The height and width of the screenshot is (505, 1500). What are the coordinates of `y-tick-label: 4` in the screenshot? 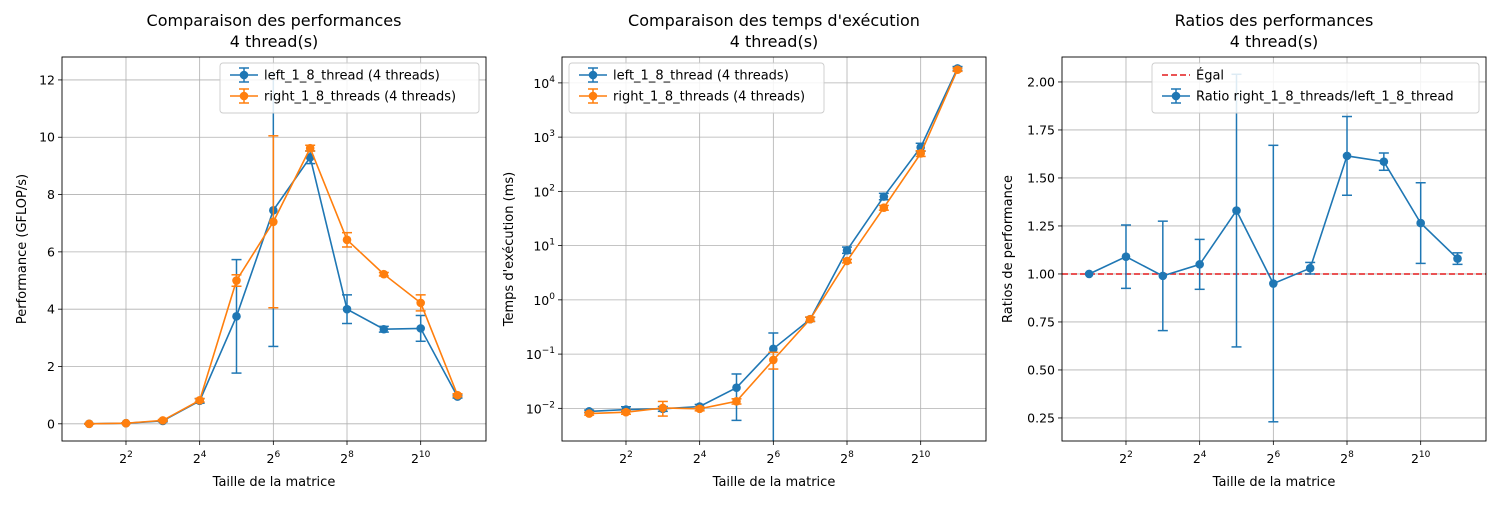 It's located at (51, 309).